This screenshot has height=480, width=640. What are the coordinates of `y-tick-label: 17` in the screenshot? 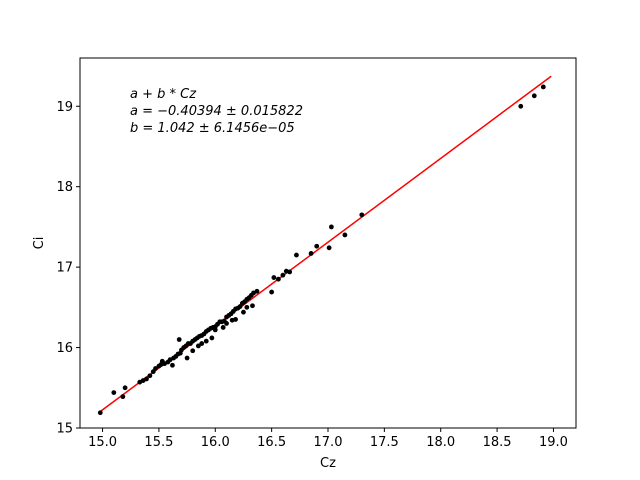 It's located at (64, 268).